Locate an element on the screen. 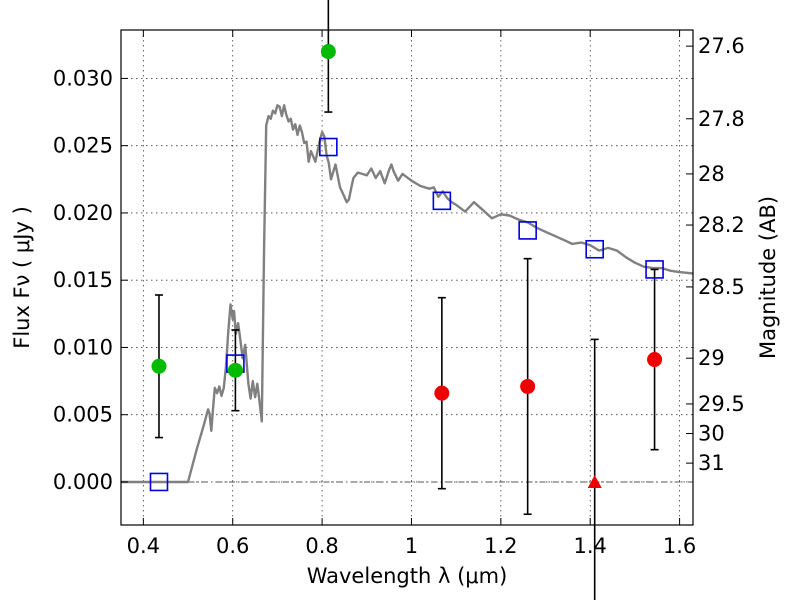  y-tick-label: 0.015 is located at coordinates (83, 280).